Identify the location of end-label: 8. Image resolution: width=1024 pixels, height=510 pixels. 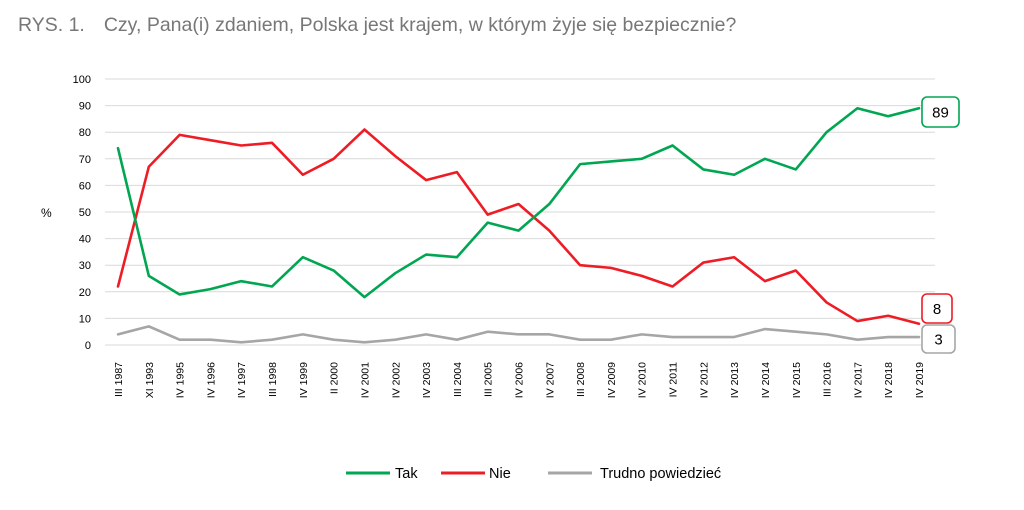
(937, 309).